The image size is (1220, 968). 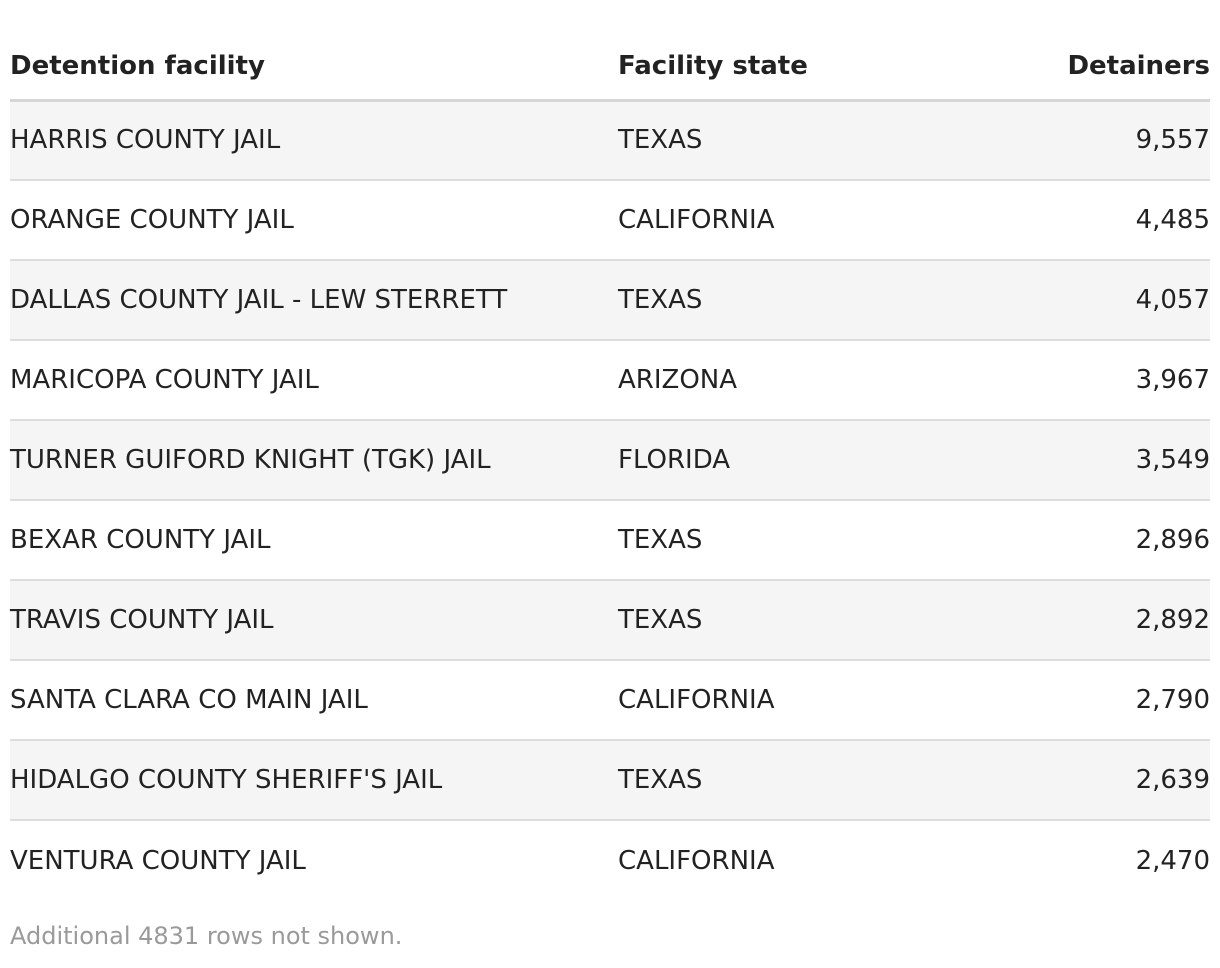 What do you see at coordinates (314, 140) in the screenshot?
I see `facility-cell: HARRIS COUNTY JAIL` at bounding box center [314, 140].